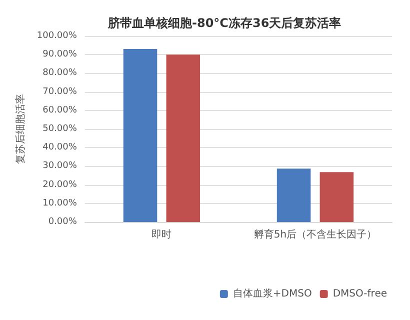  What do you see at coordinates (60, 73) in the screenshot?
I see `y-tick-label: 80.00%` at bounding box center [60, 73].